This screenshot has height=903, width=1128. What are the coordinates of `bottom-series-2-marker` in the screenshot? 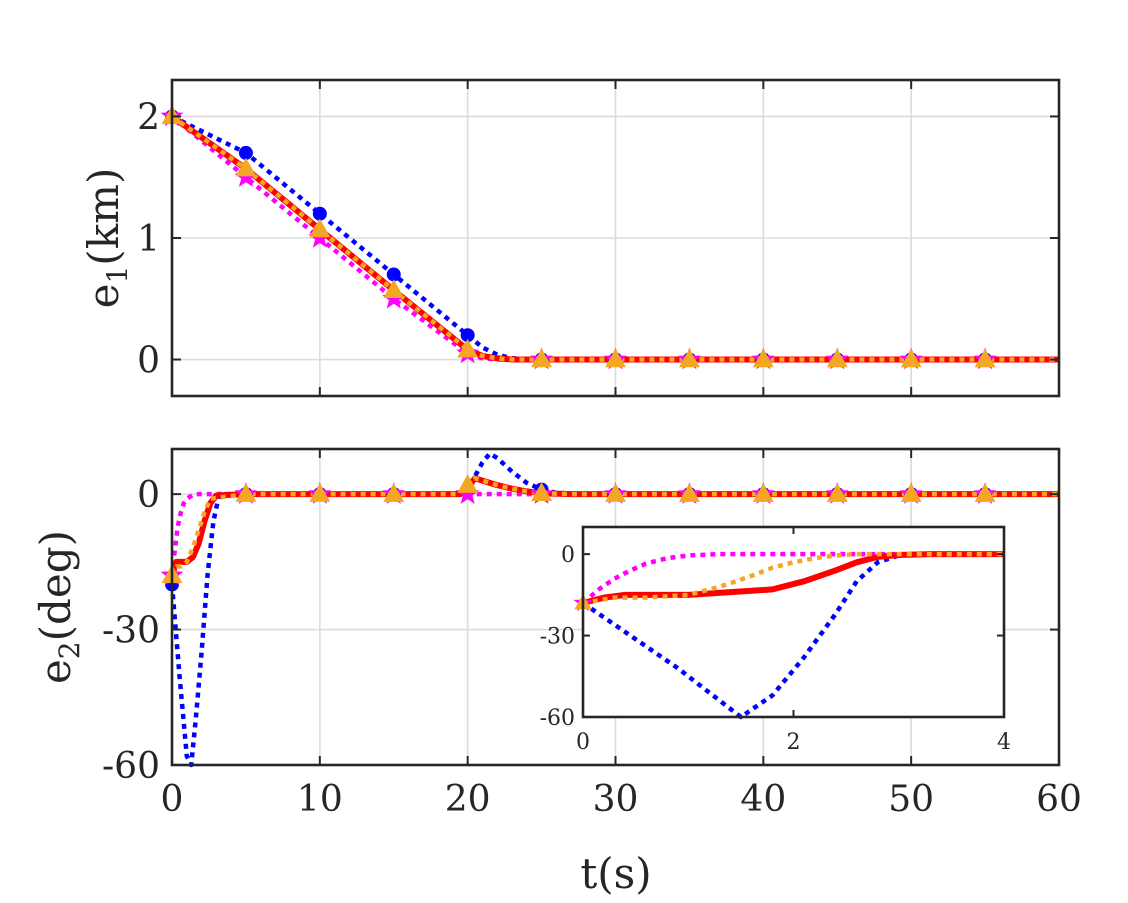 It's located at (468, 493).